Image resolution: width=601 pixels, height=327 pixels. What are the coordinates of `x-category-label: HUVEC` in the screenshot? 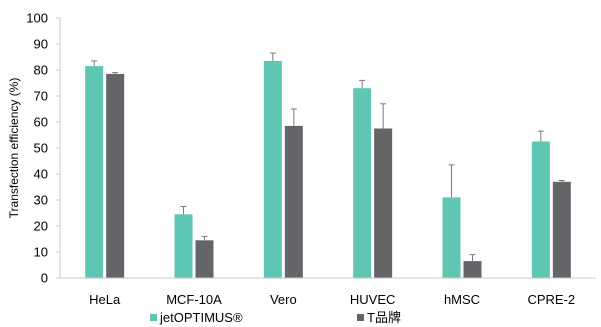 It's located at (373, 299).